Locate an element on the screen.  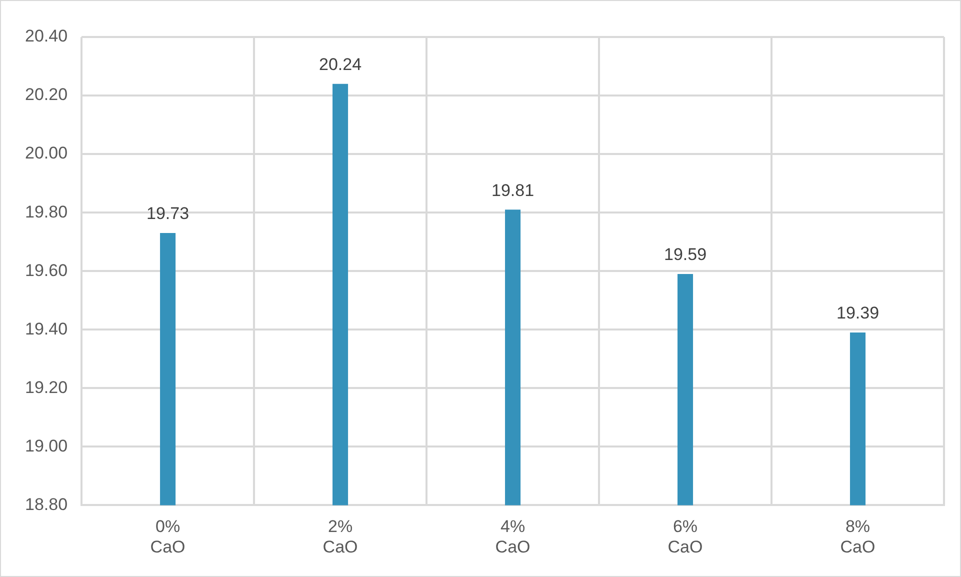
y-tick-label: 20.20 is located at coordinates (46, 94).